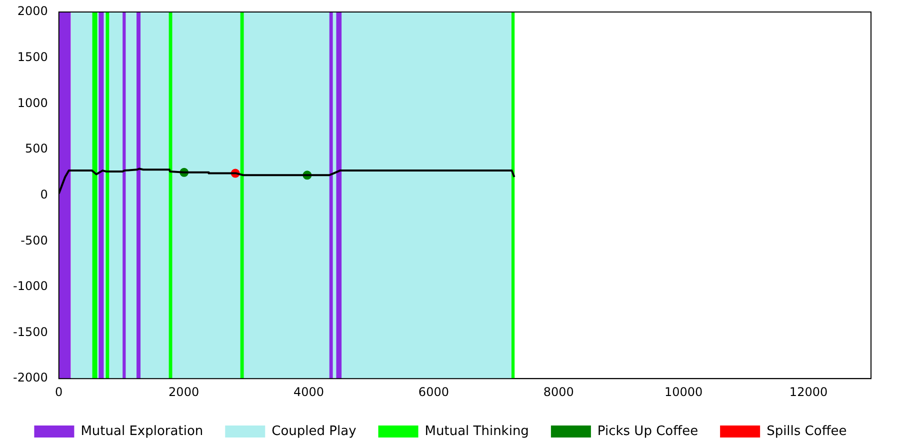  Describe the element at coordinates (184, 391) in the screenshot. I see `x-tick-label: 2000` at that location.